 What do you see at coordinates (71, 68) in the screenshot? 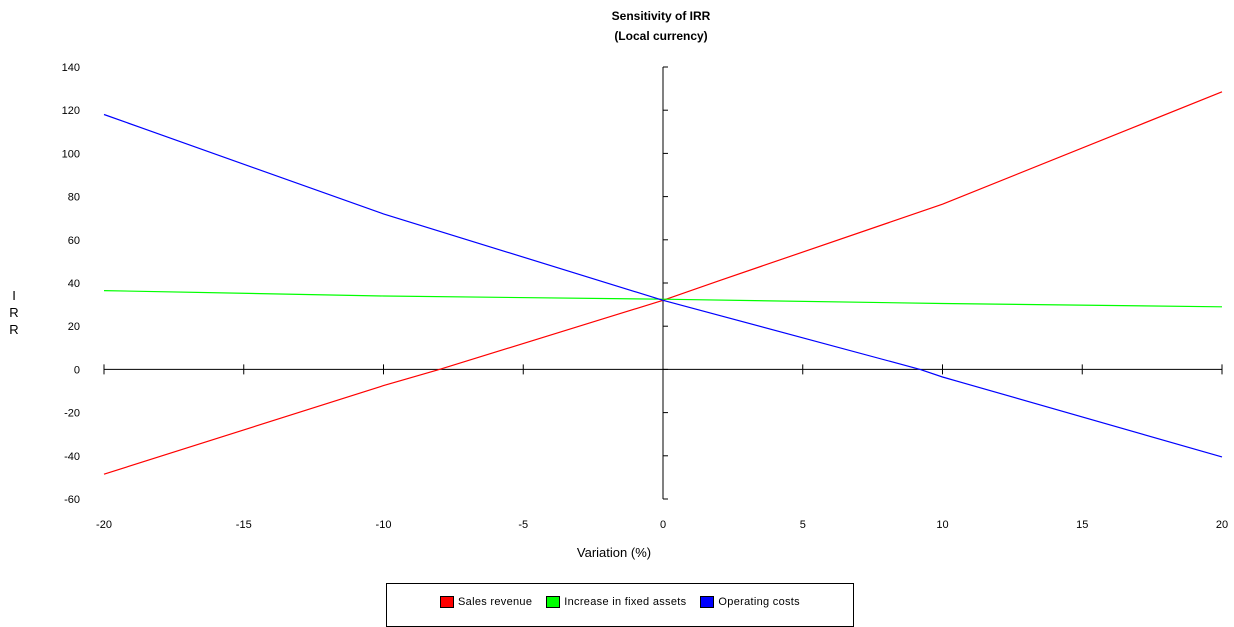
I see `y-tick-label: 140` at bounding box center [71, 68].